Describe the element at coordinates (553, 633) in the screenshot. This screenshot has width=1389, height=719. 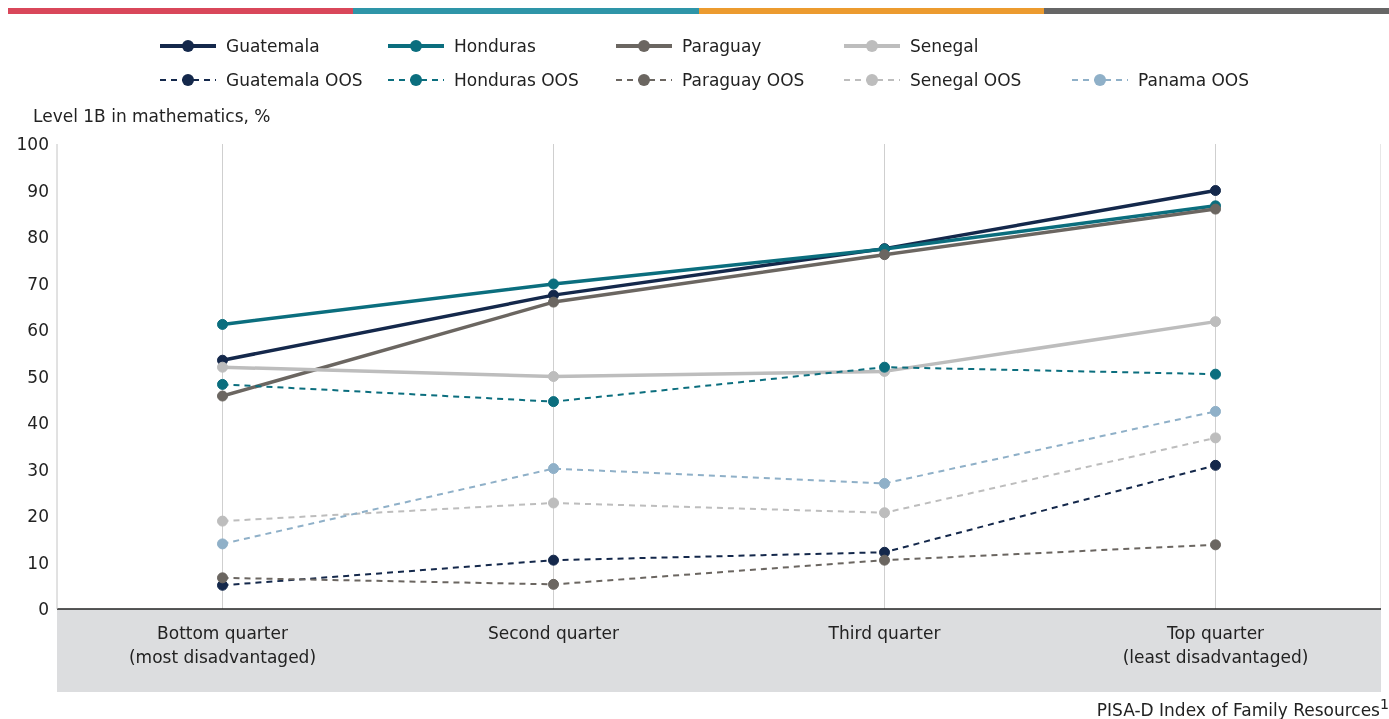
I see `x-tick-label: Second quarter` at that location.